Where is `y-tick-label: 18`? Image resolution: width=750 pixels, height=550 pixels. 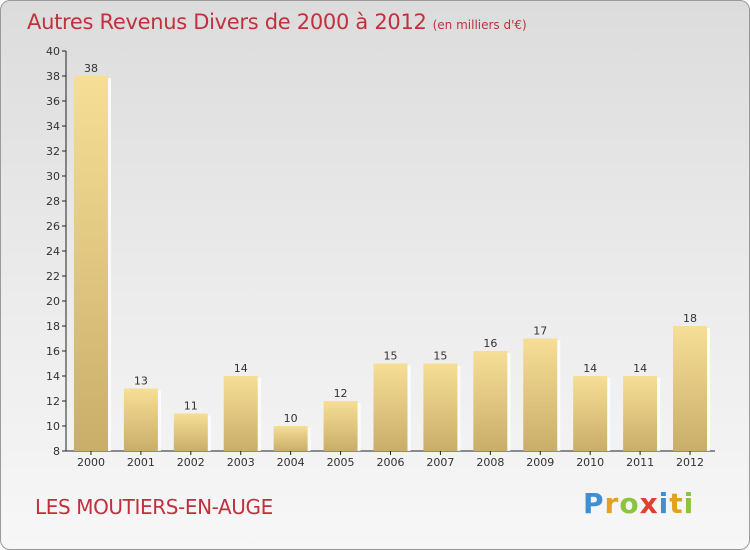
y-tick-label: 18 is located at coordinates (53, 326).